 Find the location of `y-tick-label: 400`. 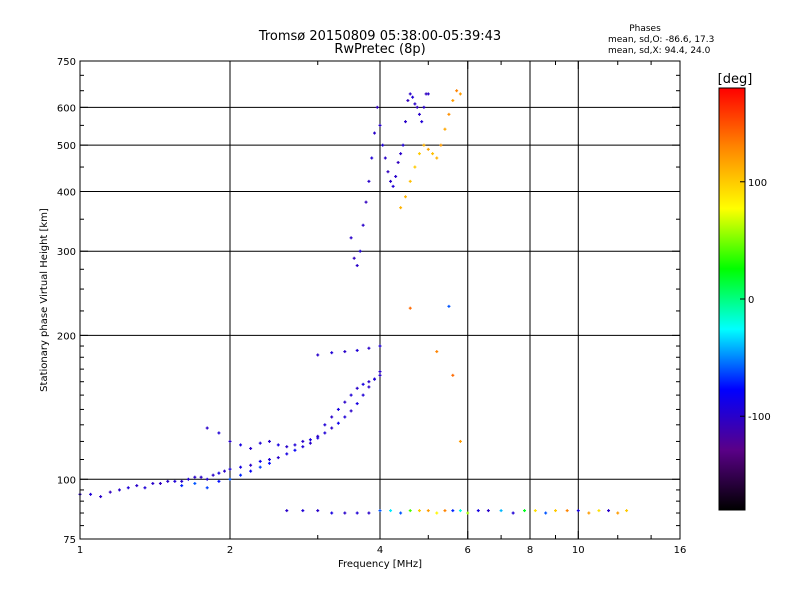

y-tick-label: 400 is located at coordinates (66, 192).